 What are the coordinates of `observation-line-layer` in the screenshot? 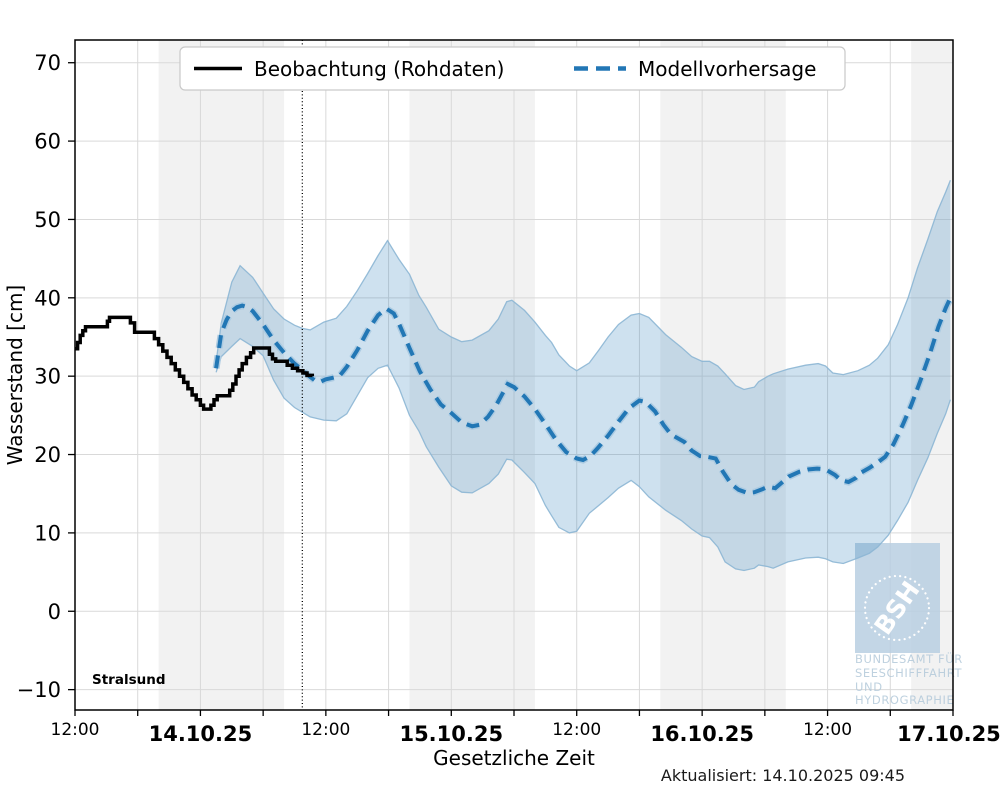 It's located at (195, 363).